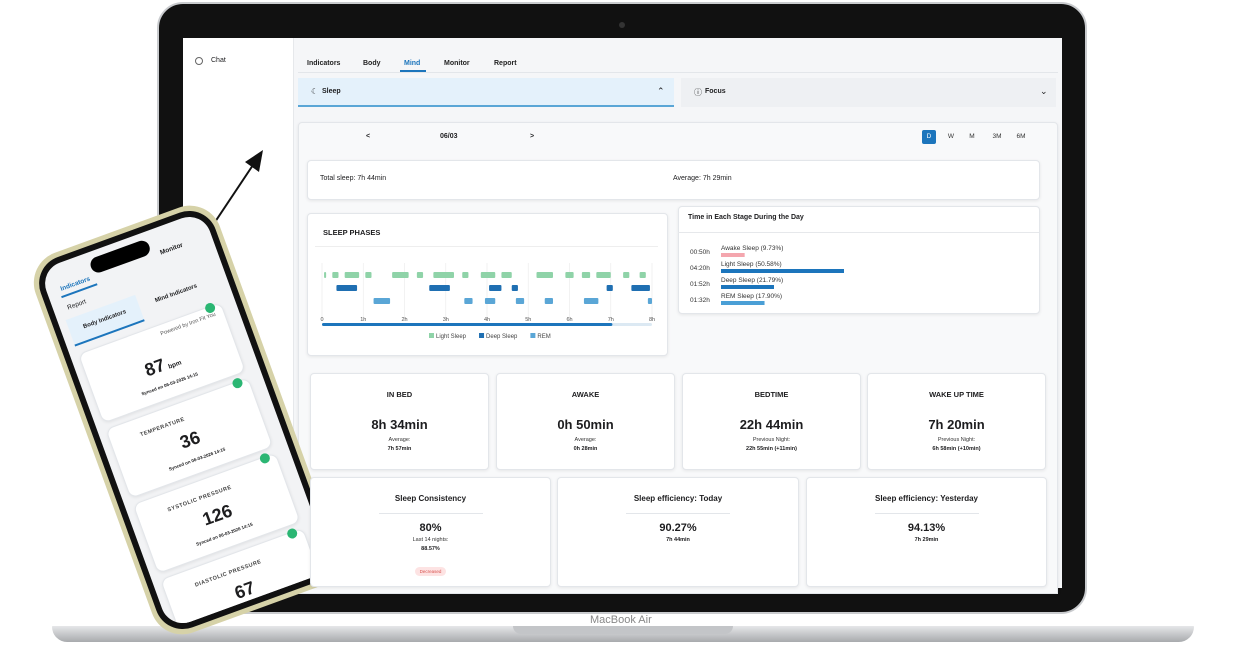  Describe the element at coordinates (621, 620) in the screenshot. I see `laptop-brand: MacBook Air` at that location.